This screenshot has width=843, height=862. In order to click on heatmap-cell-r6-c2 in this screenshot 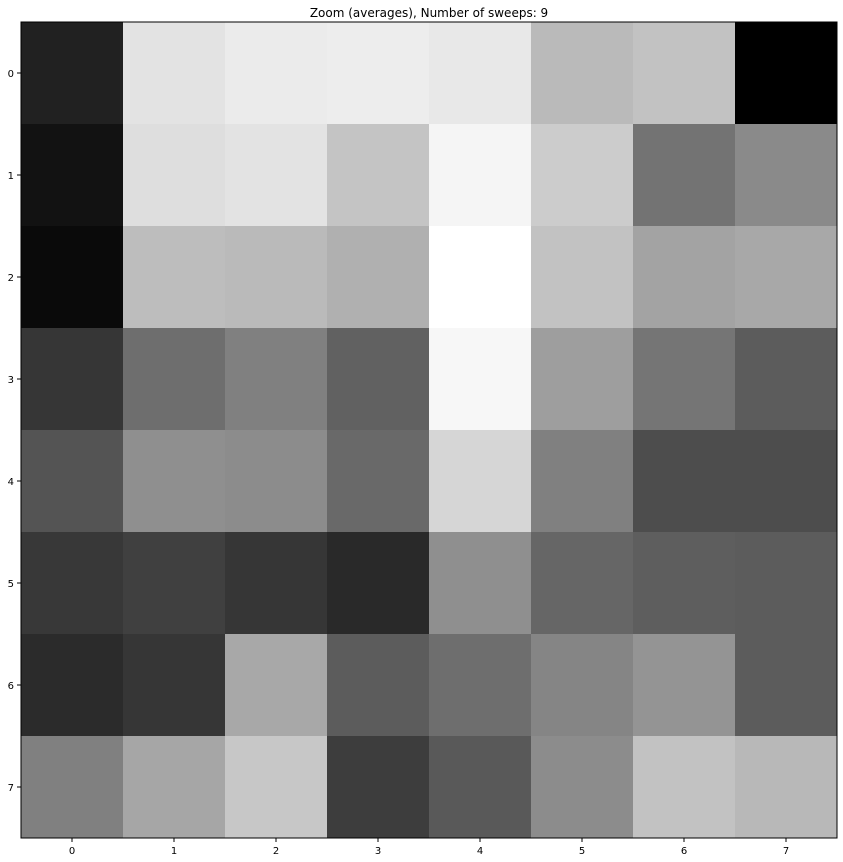, I will do `click(276, 685)`.